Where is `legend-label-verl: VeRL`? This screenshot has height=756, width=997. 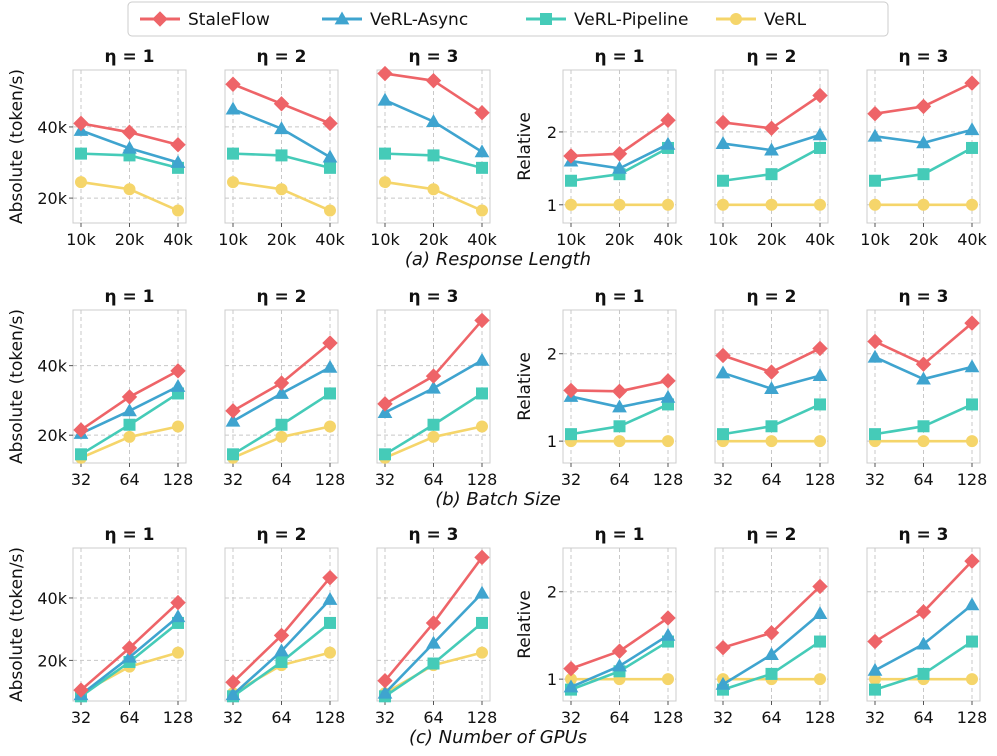
legend-label-verl: VeRL is located at coordinates (785, 20).